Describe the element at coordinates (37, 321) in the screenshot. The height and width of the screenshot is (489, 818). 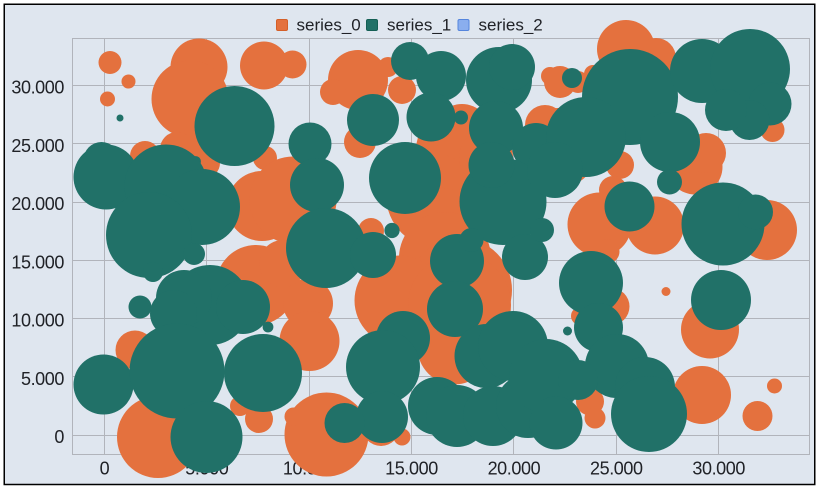
I see `svg-text: 10.000` at that location.